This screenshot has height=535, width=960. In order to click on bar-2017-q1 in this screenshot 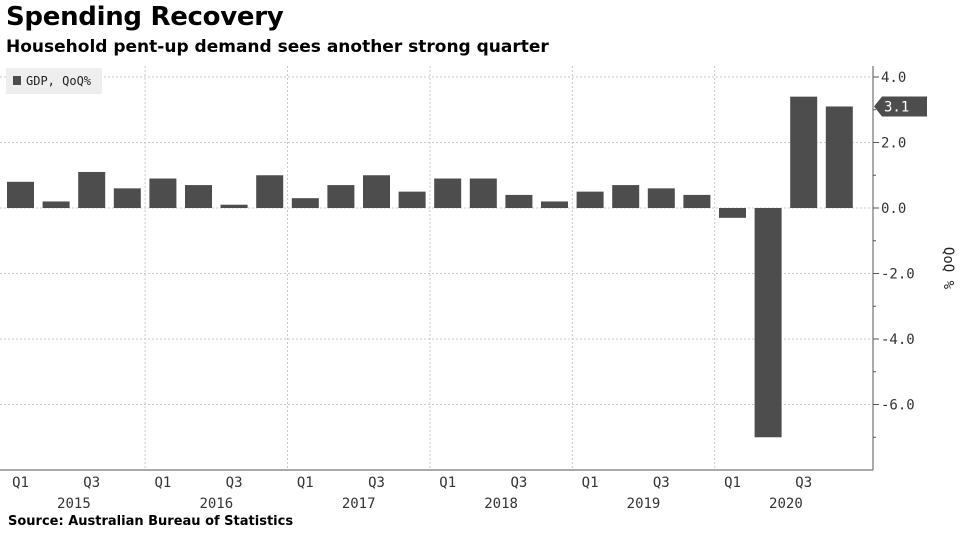, I will do `click(305, 203)`.